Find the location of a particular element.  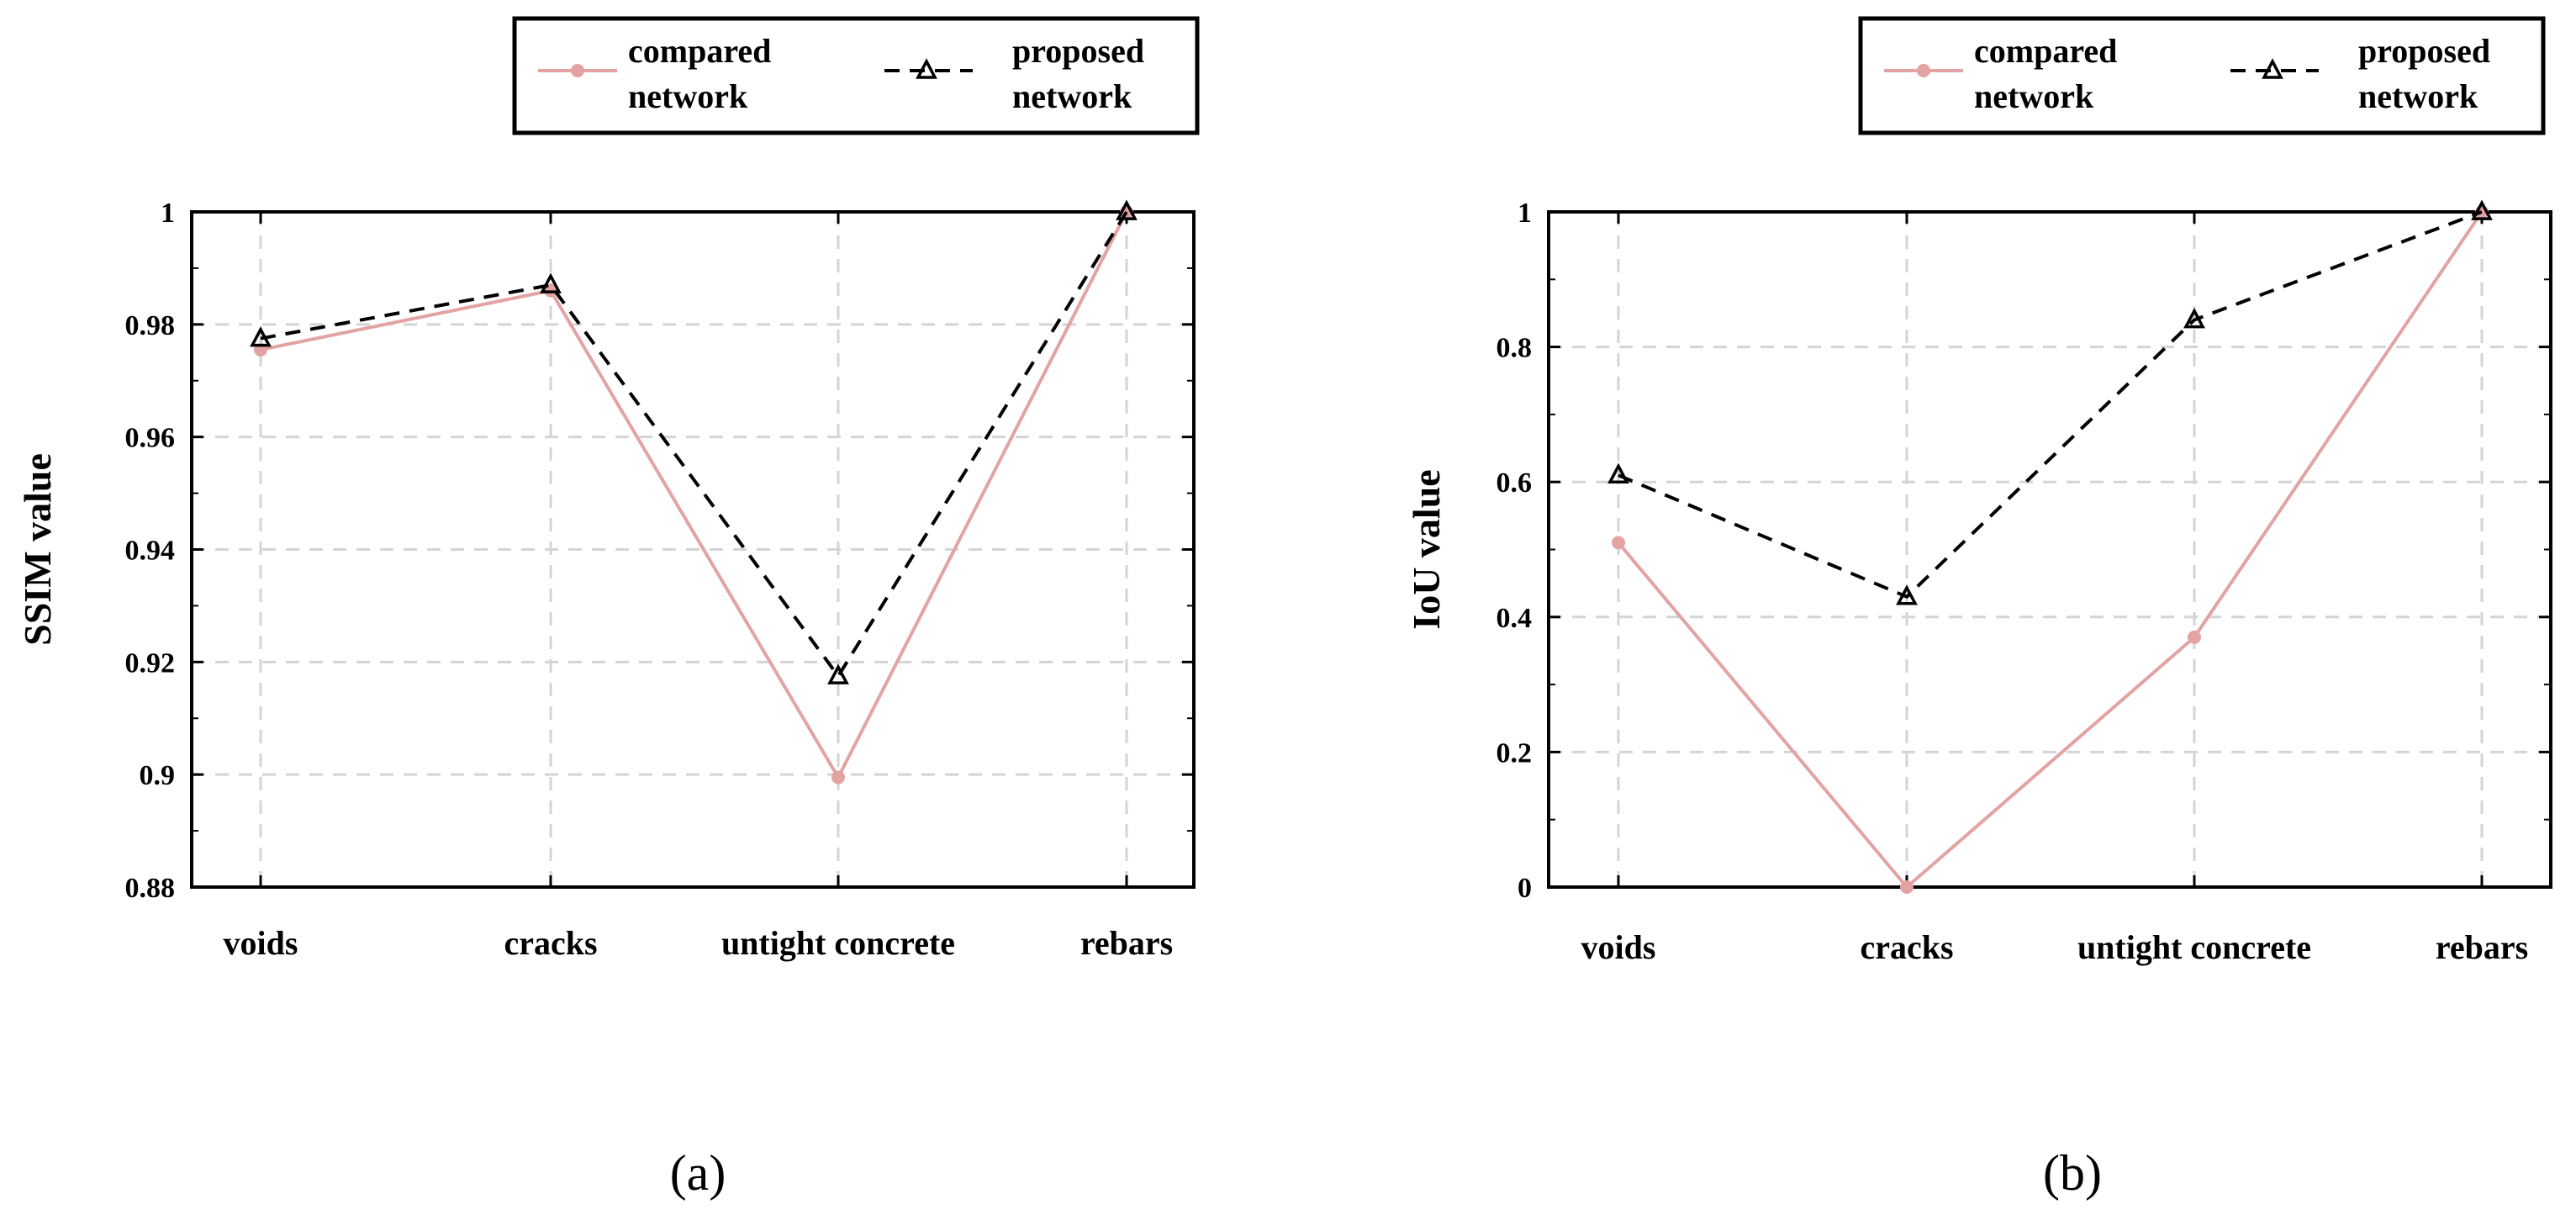

y-tick-label: 0.9 is located at coordinates (158, 776).